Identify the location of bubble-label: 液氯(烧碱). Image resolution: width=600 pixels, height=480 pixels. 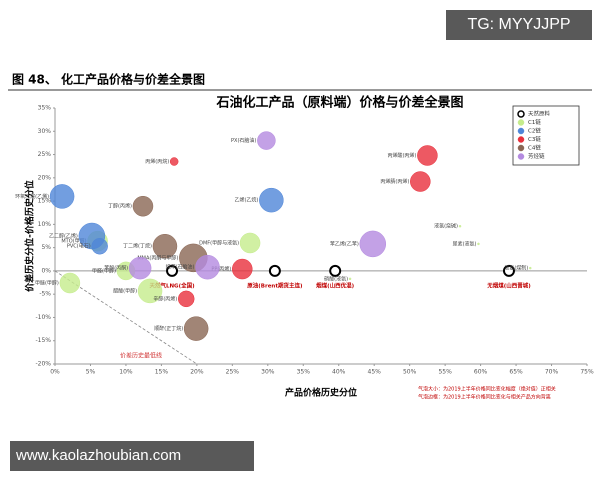
(446, 226).